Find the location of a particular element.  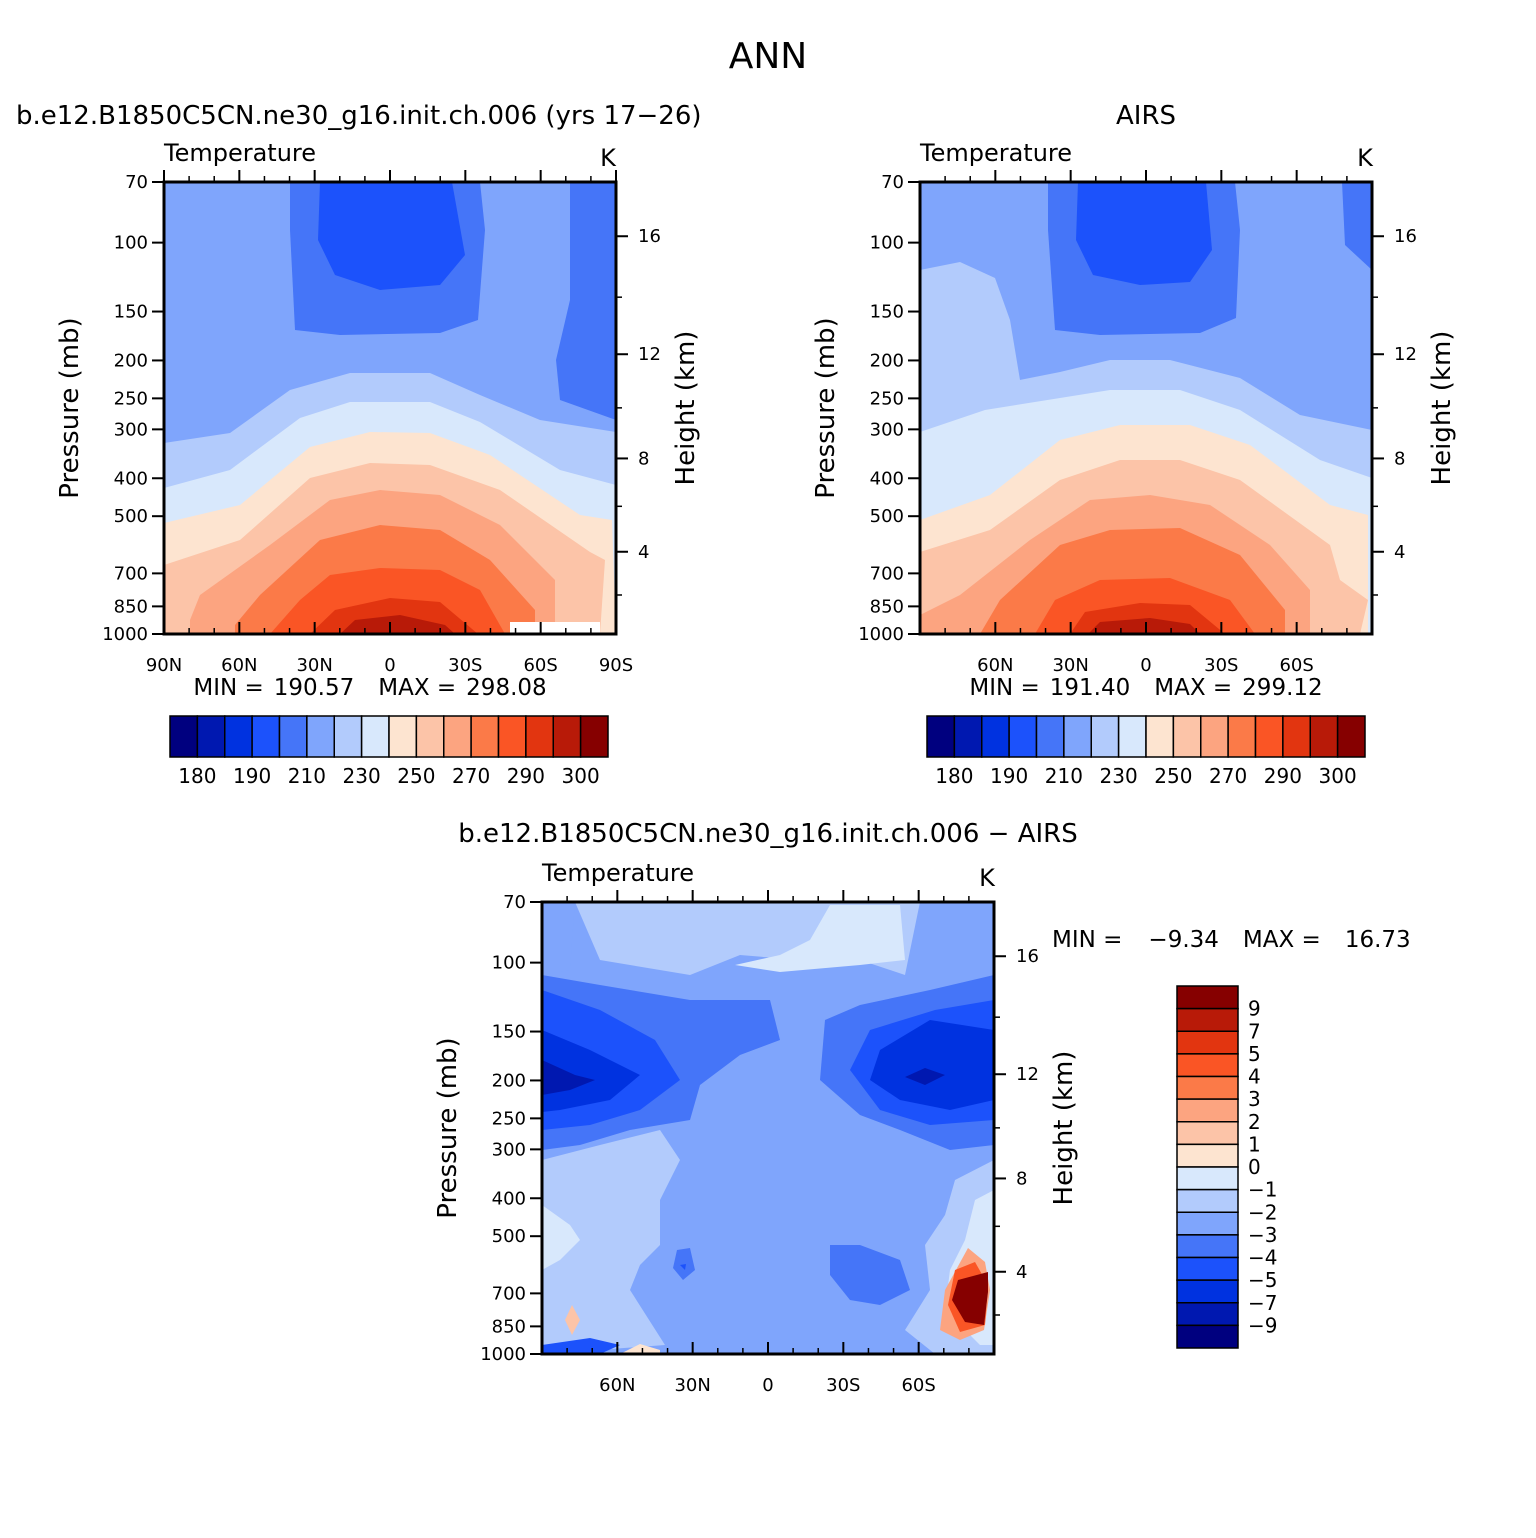

band-minus7-south is located at coordinates (925, 1076).